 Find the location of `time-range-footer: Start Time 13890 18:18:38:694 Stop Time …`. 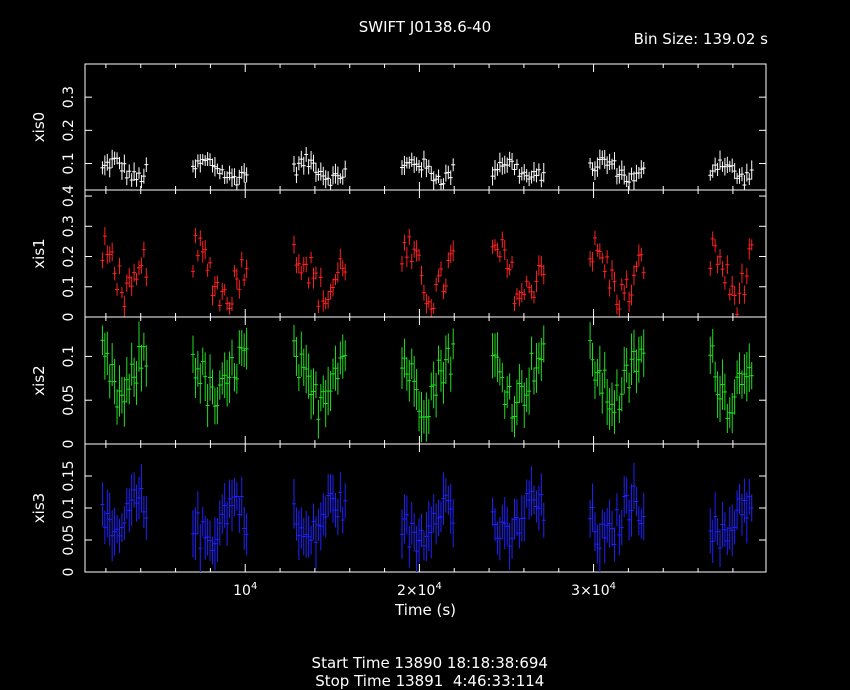

time-range-footer: Start Time 13890 18:18:38:694 Stop Time … is located at coordinates (425, 663).